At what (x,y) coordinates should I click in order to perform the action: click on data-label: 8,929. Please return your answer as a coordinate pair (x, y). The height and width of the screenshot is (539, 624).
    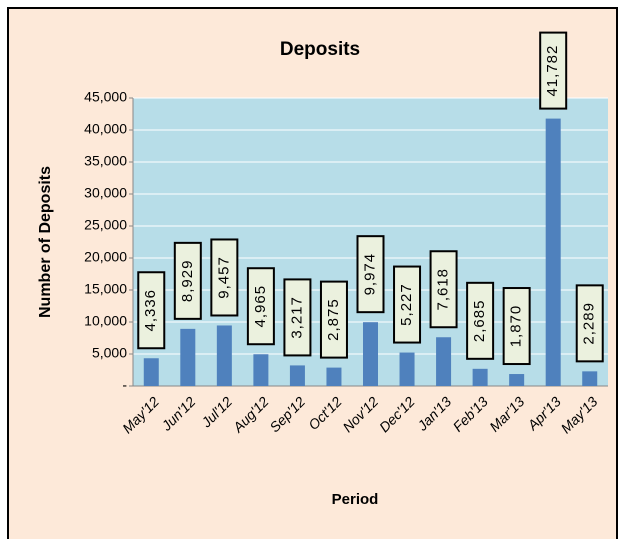
    Looking at the image, I should click on (187, 281).